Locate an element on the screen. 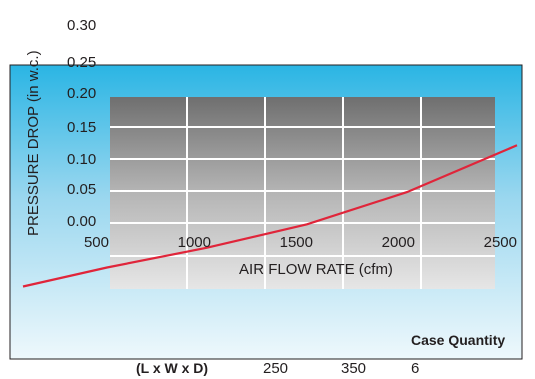  x-tick-label: 500 is located at coordinates (96, 242).